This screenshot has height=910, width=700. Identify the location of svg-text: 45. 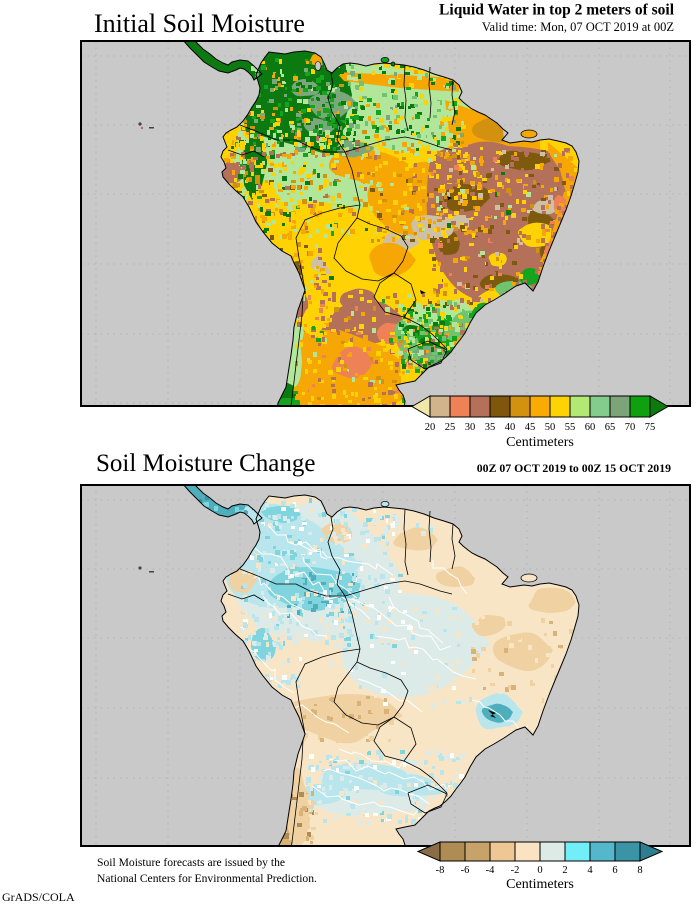
(530, 427).